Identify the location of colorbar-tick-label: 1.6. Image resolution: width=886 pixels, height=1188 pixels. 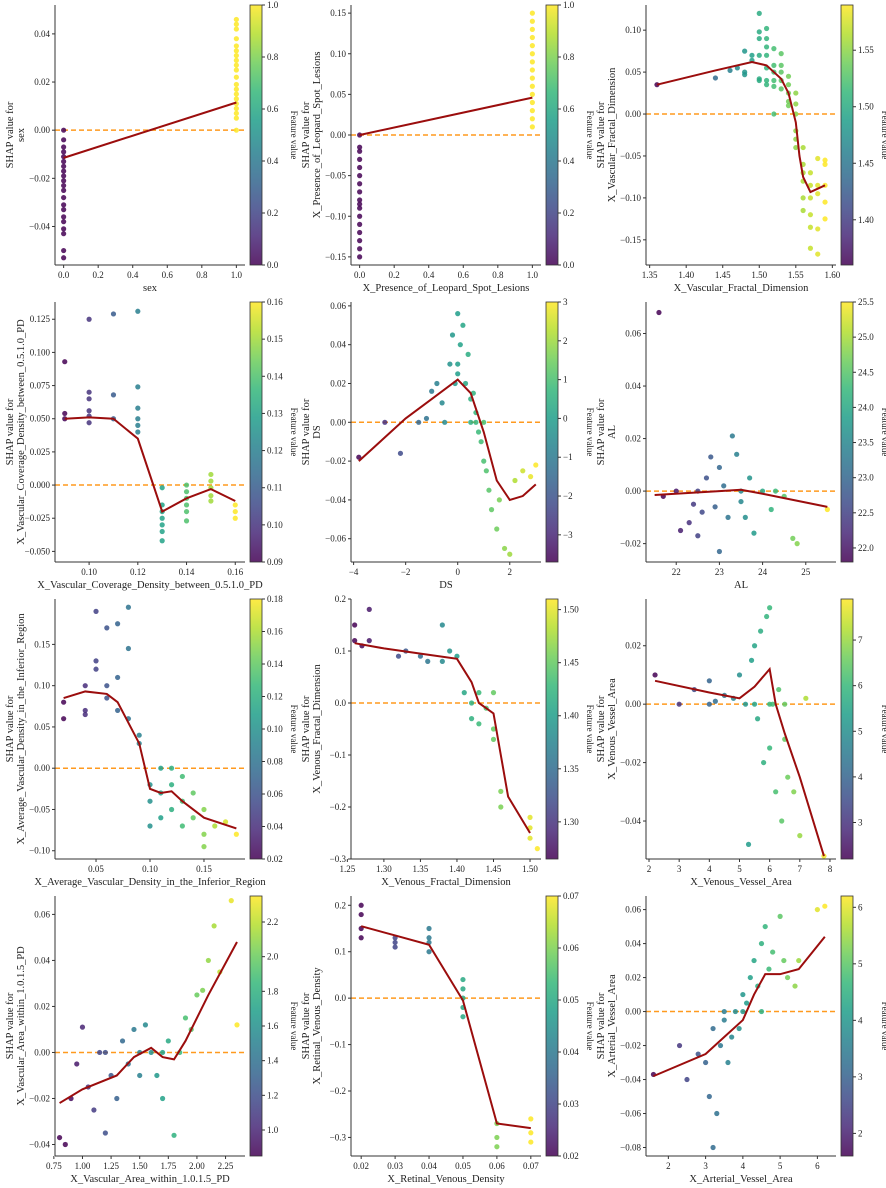
(273, 1026).